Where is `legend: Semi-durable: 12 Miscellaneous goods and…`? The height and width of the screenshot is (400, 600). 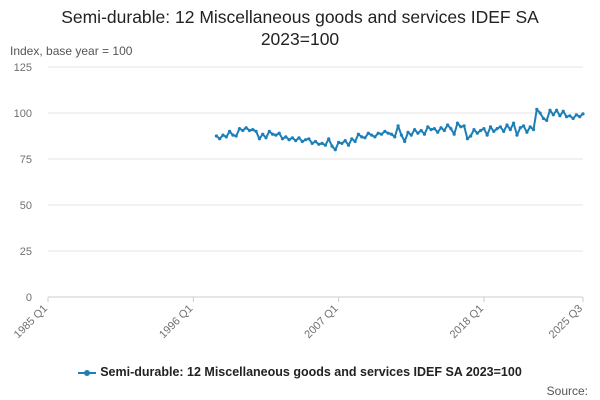 legend: Semi-durable: 12 Miscellaneous goods and… is located at coordinates (300, 372).